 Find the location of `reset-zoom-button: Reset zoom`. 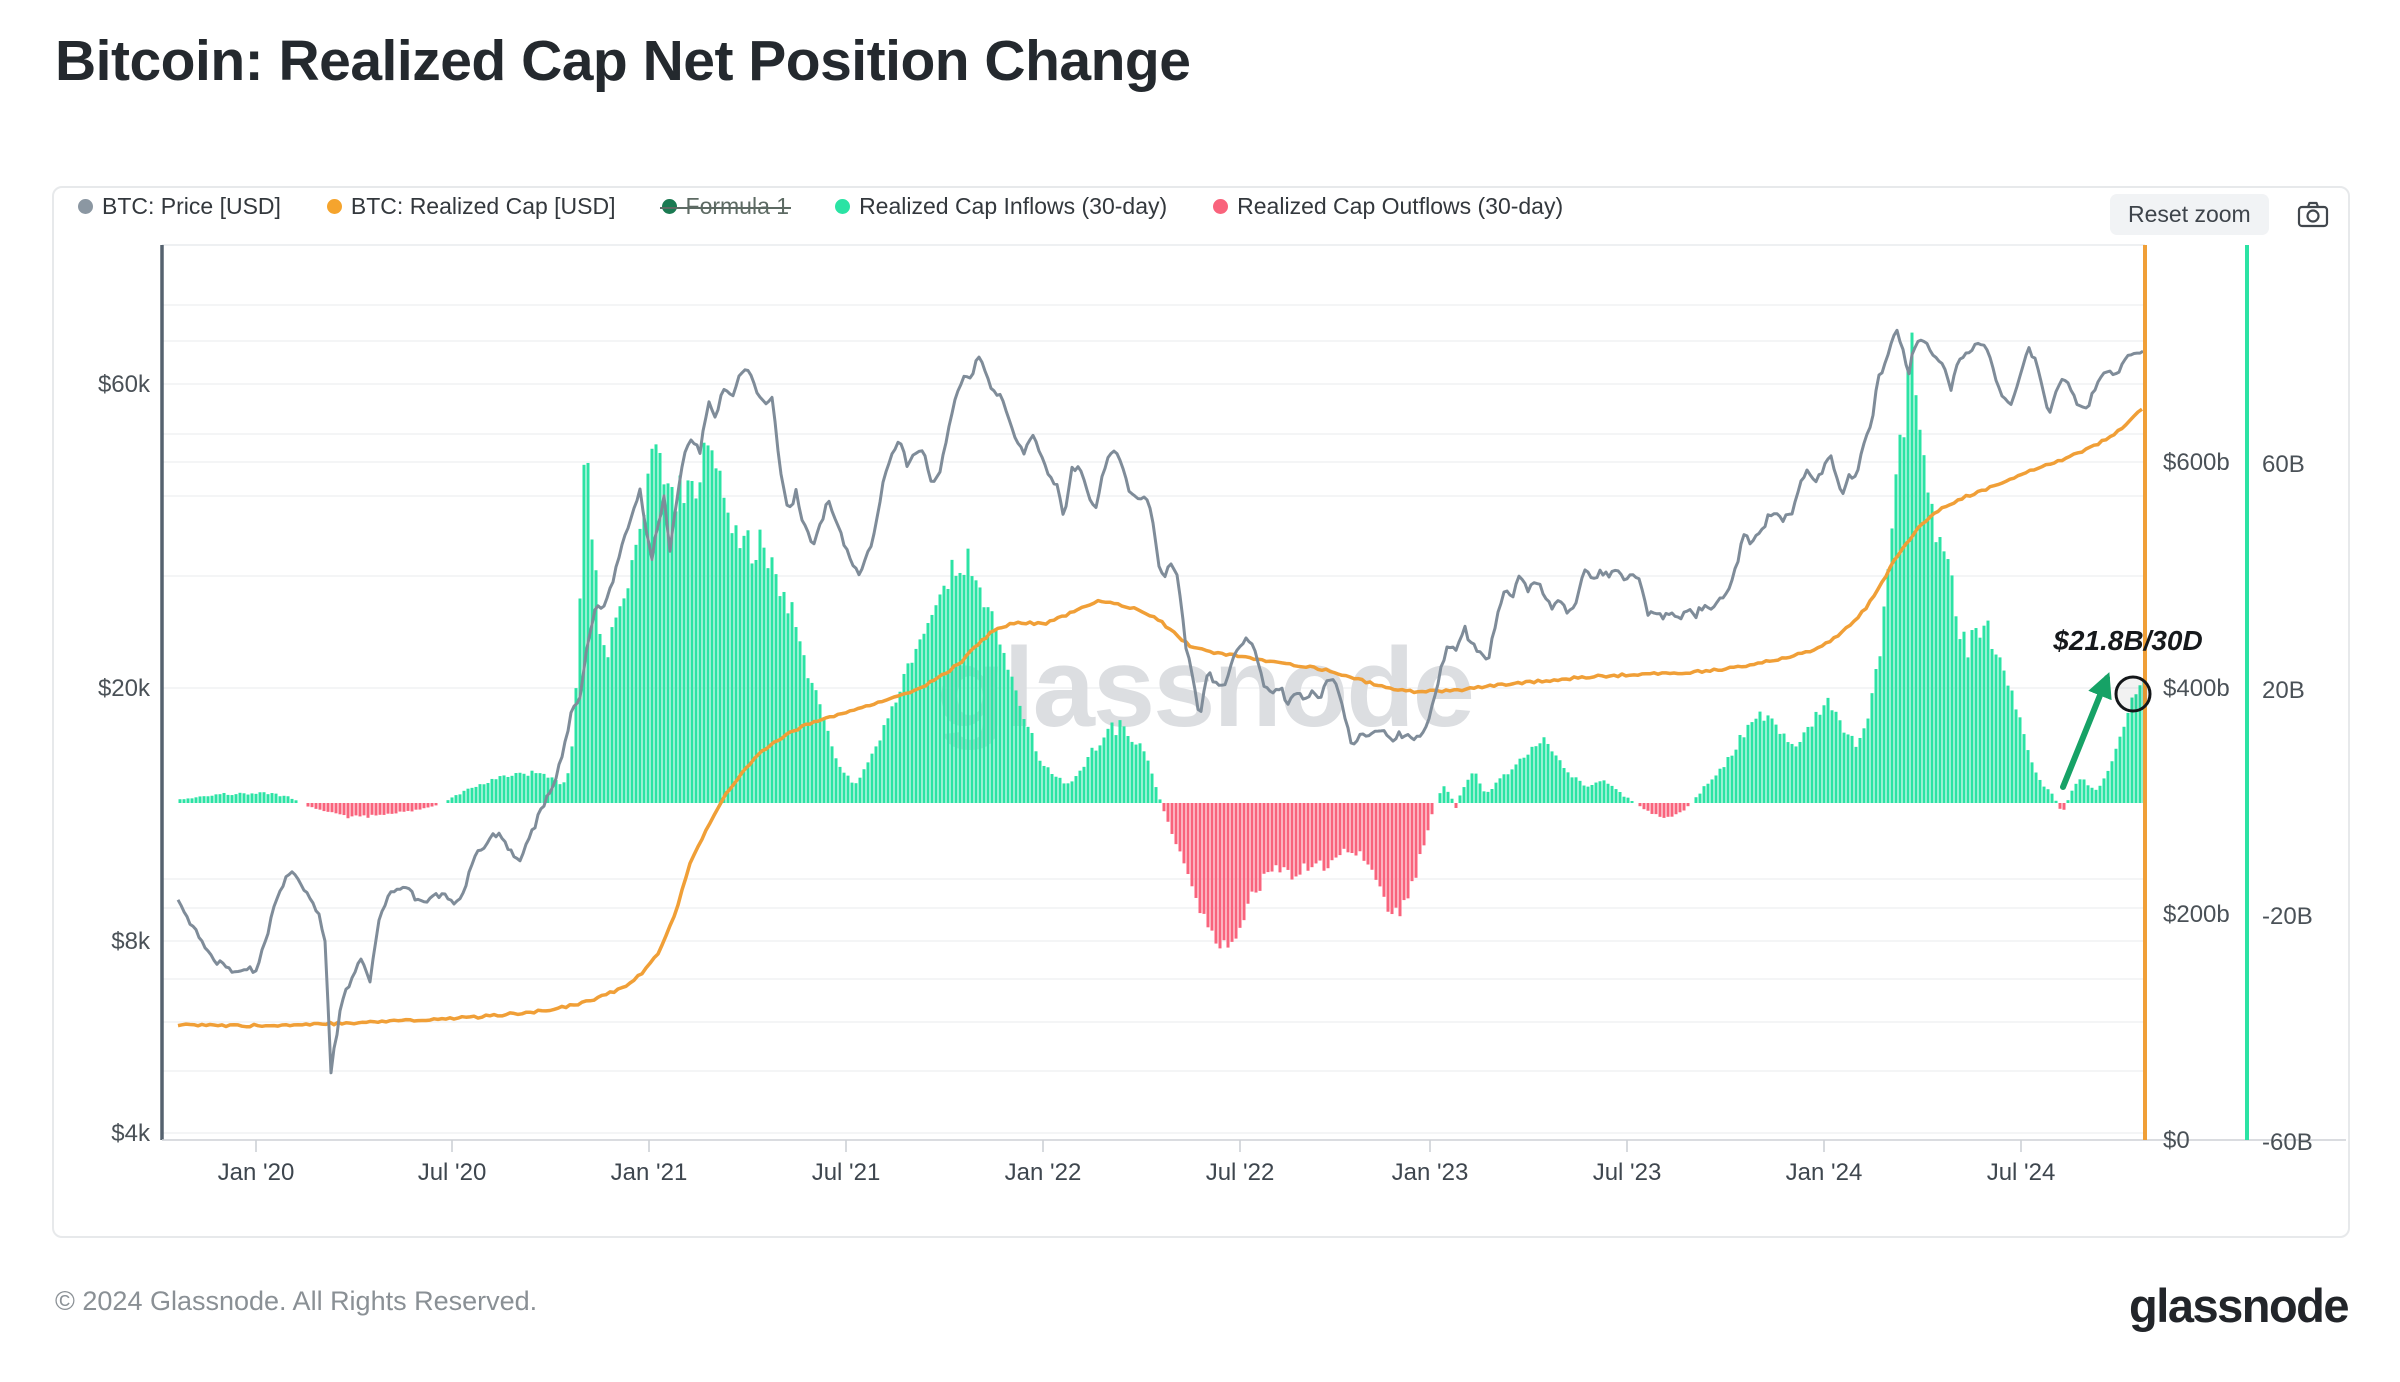

reset-zoom-button: Reset zoom is located at coordinates (2189, 214).